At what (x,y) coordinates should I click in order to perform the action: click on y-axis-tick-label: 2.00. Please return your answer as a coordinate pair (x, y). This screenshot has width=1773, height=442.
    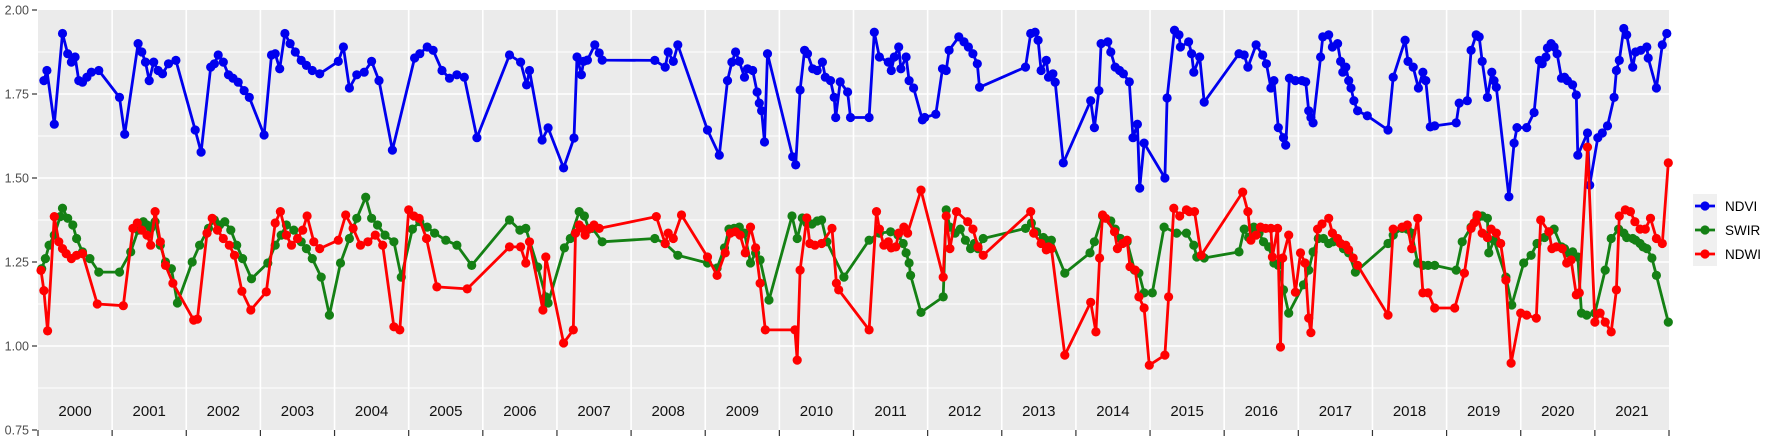
    Looking at the image, I should click on (17, 11).